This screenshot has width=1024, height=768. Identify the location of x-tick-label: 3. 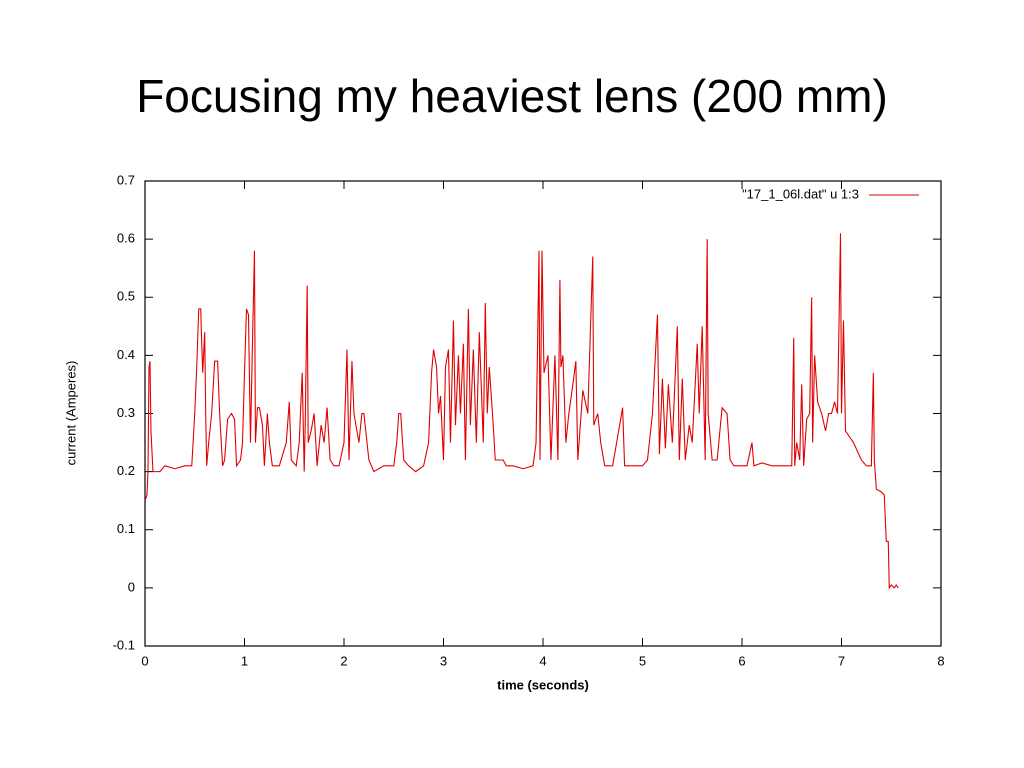
(443, 660).